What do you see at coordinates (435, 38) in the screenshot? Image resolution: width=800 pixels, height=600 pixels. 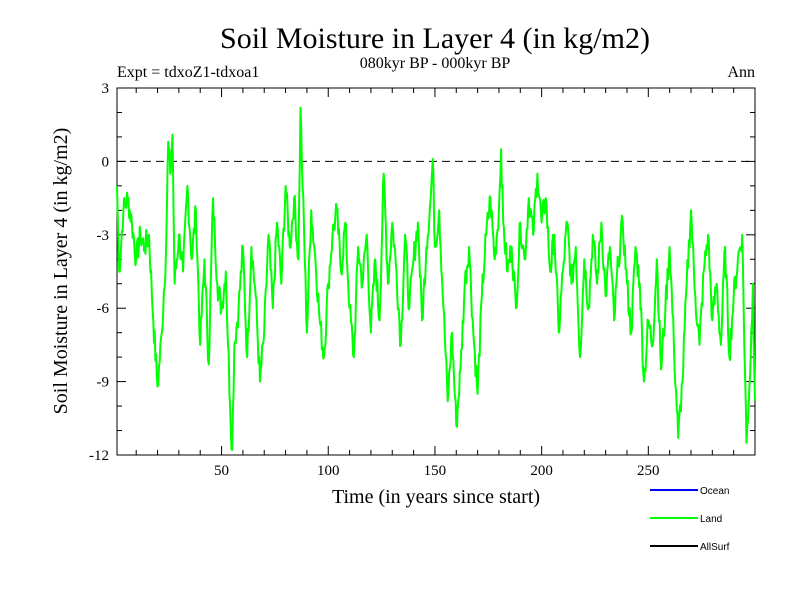 I see `chart-title: Soil Moisture in Layer 4 (in kg/m2)` at bounding box center [435, 38].